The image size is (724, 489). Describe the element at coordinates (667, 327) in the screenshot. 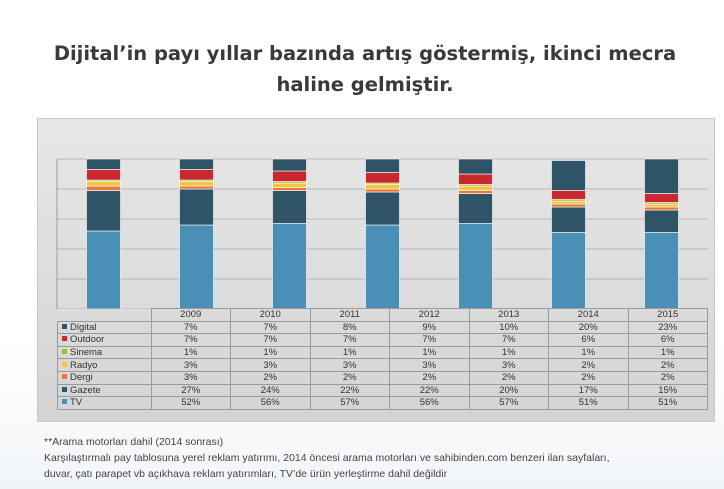

I see `data-label-digital-2015: 23%` at that location.